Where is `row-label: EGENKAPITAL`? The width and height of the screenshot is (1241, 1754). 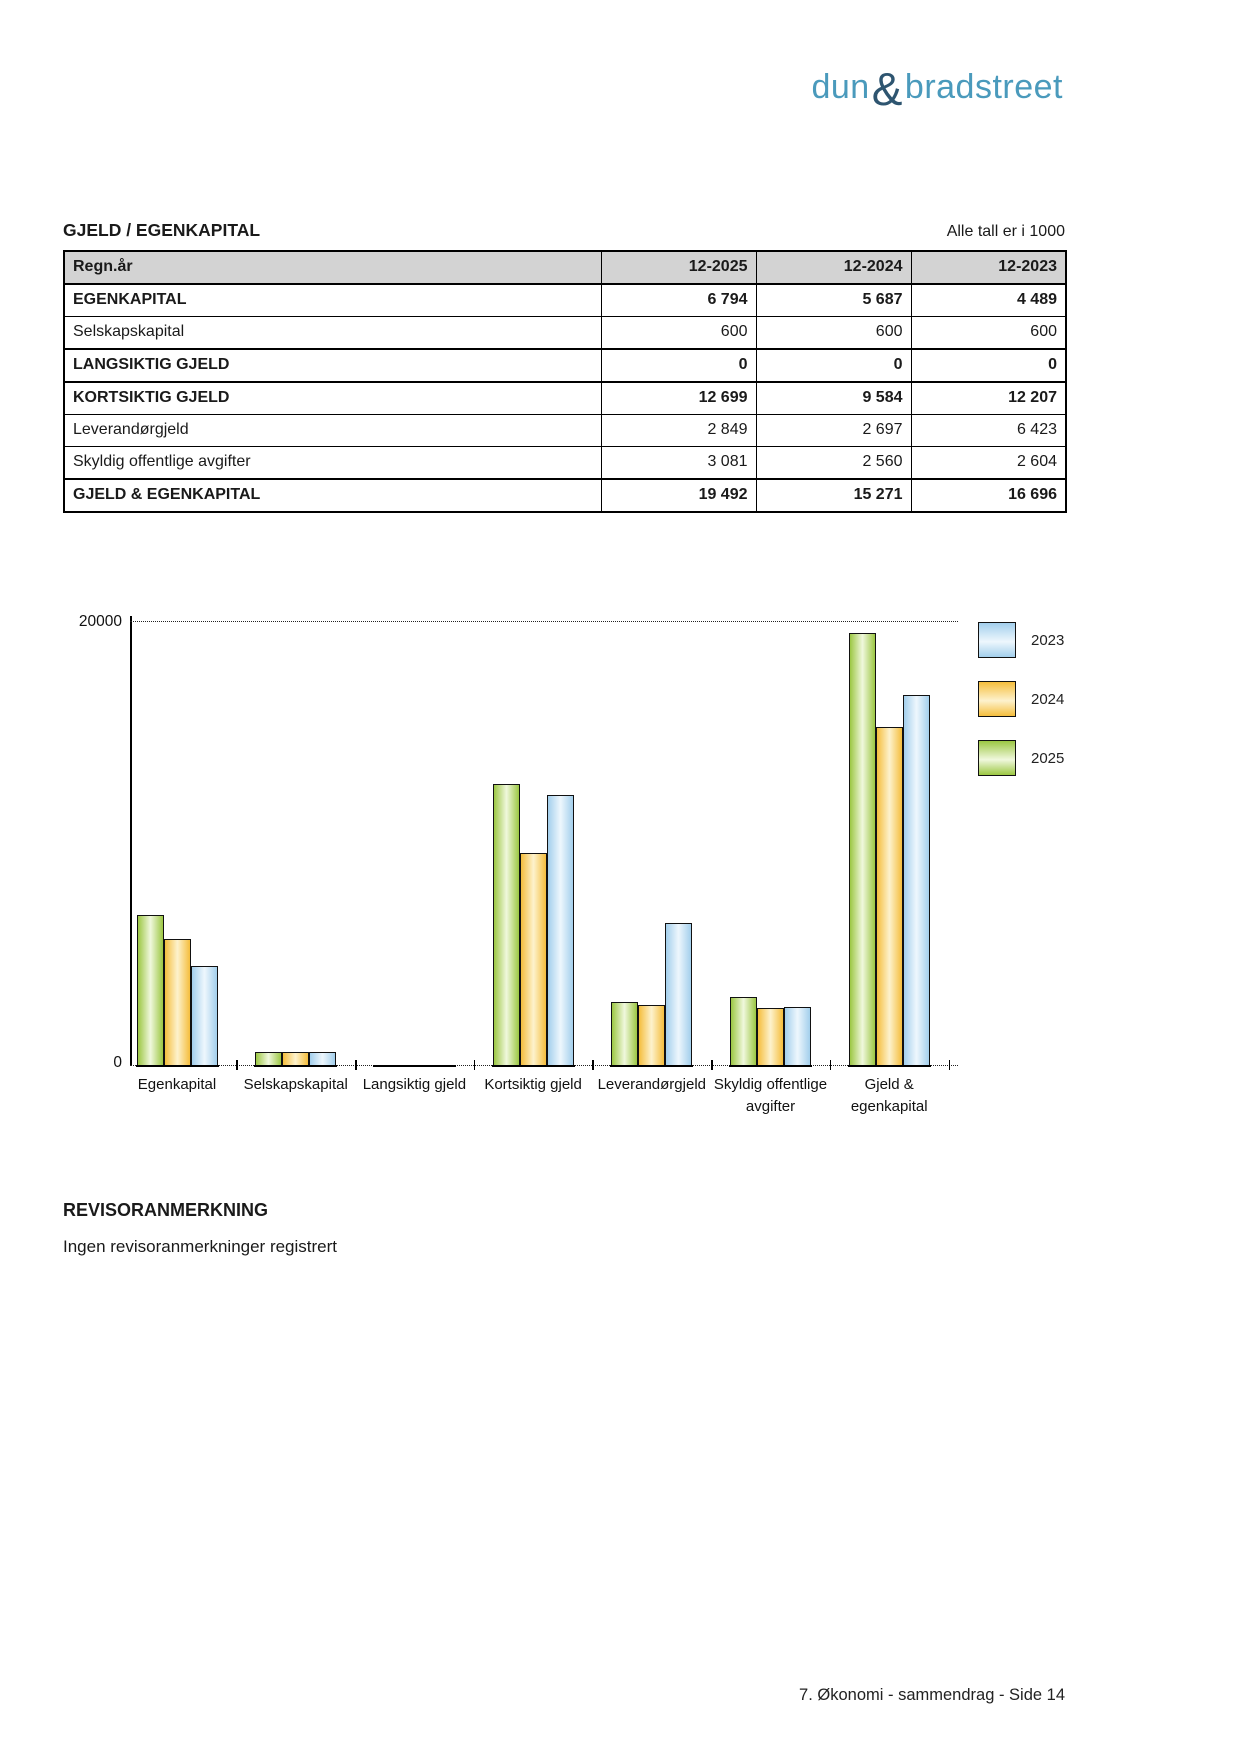
row-label: EGENKAPITAL is located at coordinates (332, 300).